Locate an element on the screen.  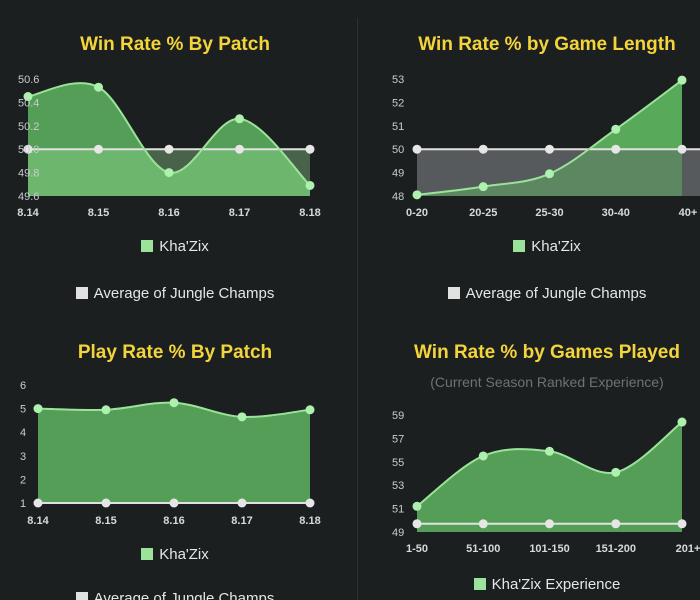
x-tick-label: 30-40 is located at coordinates (616, 213).